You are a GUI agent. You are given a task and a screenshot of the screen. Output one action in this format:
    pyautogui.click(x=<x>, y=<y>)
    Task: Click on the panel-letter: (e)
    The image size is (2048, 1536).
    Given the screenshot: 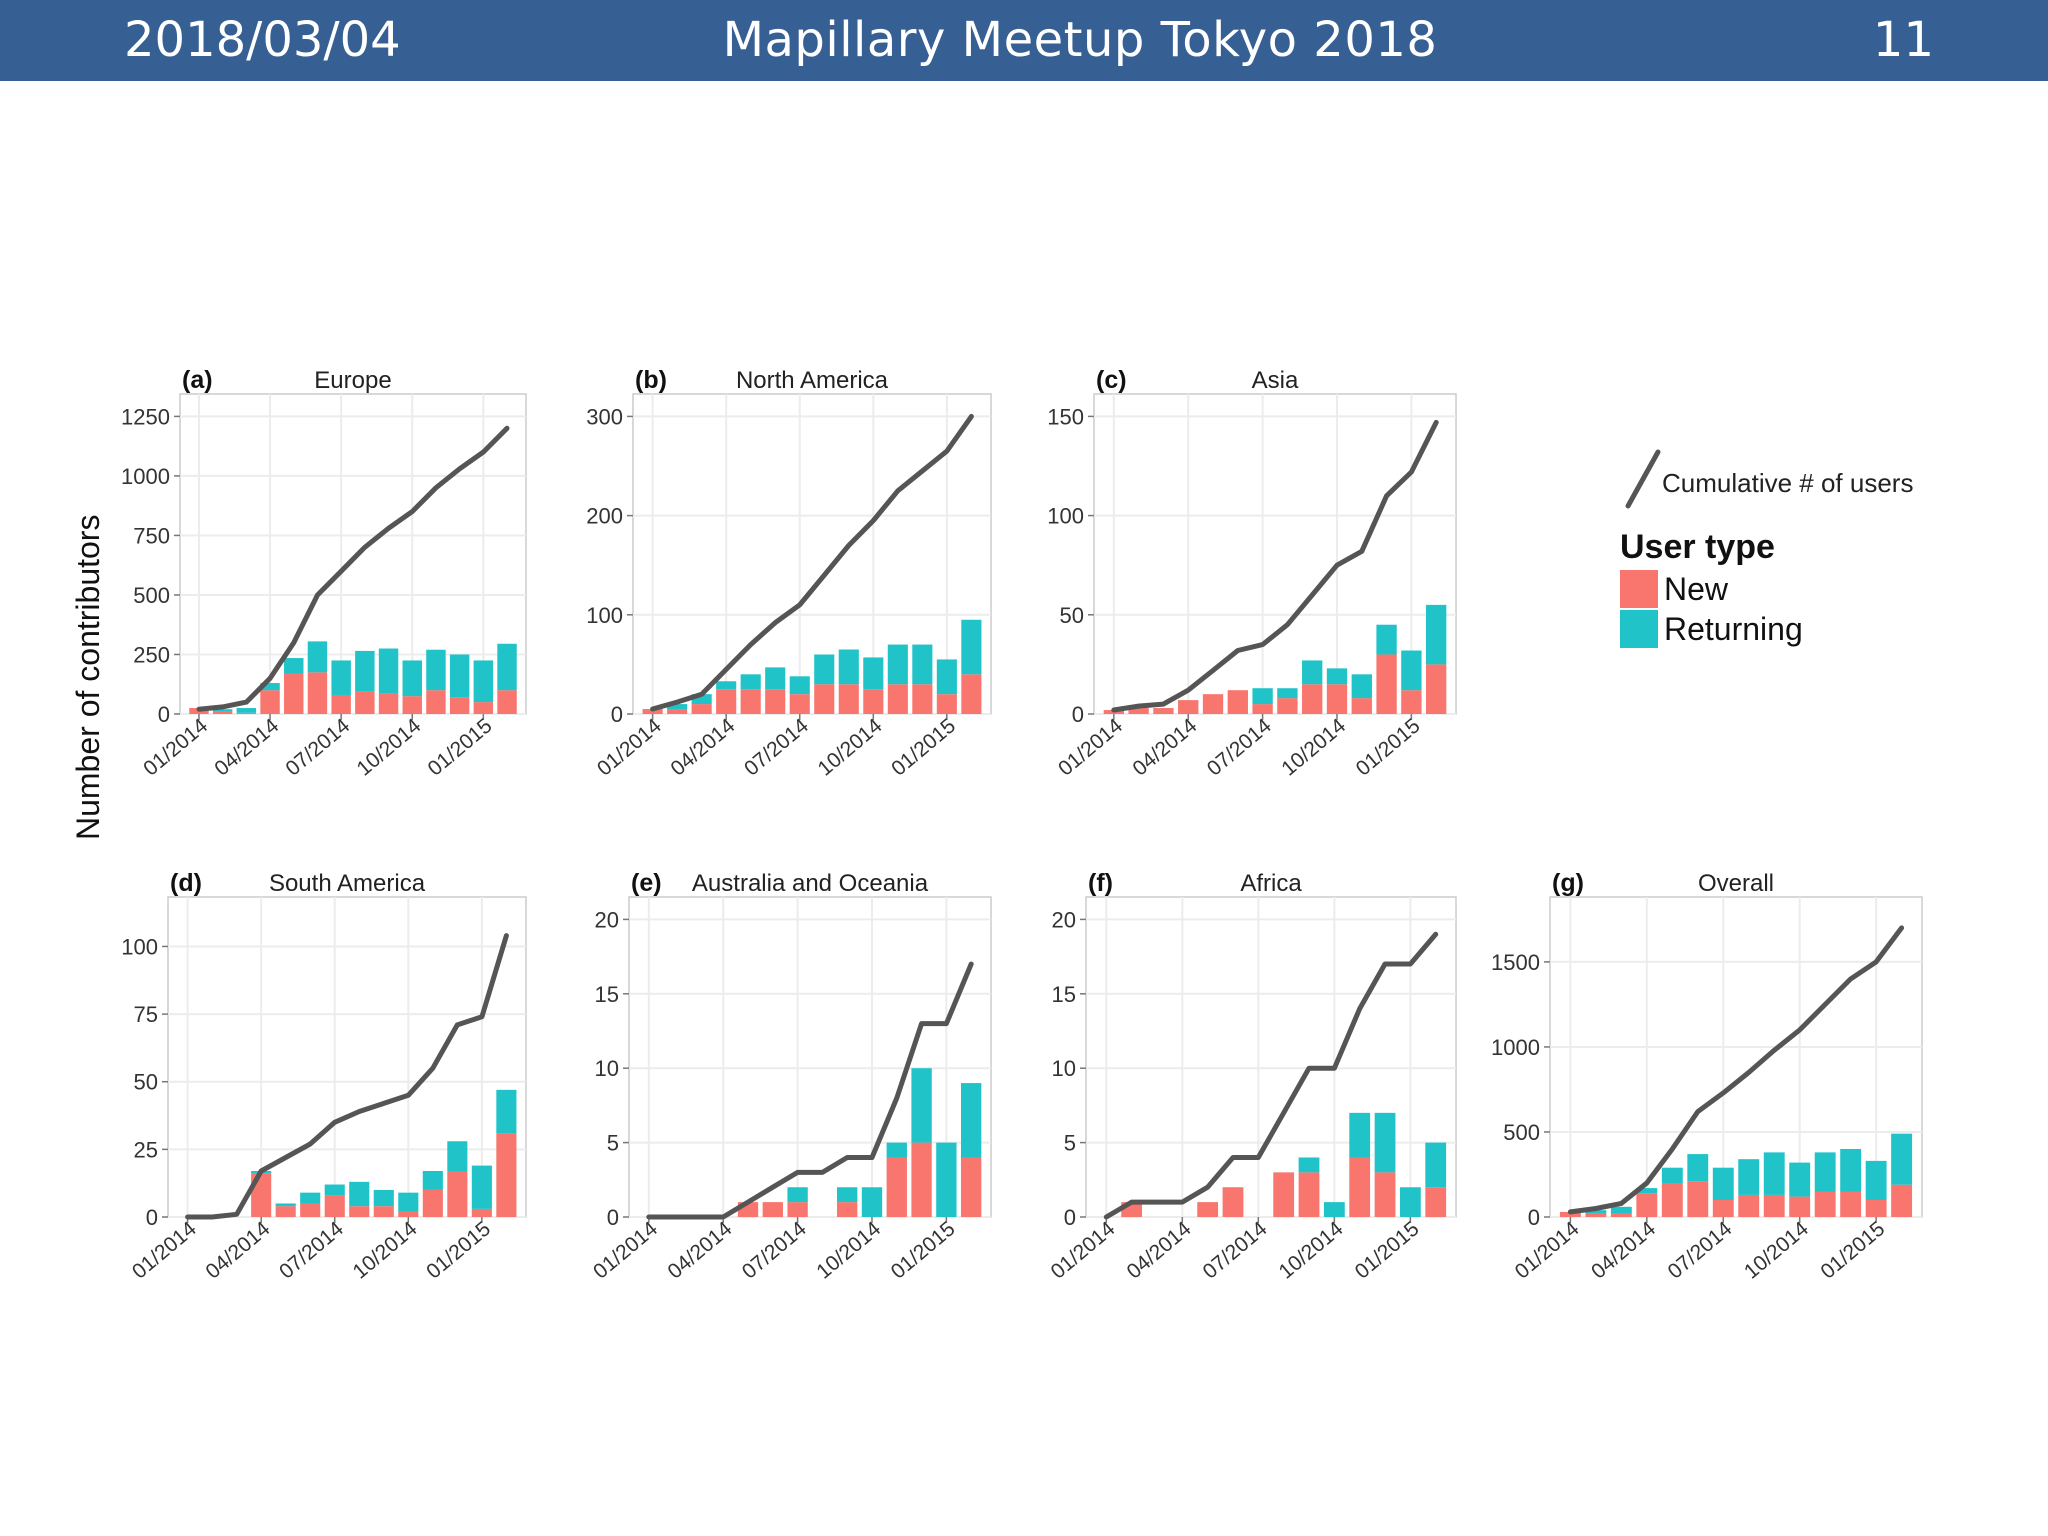 What is the action you would take?
    pyautogui.click(x=646, y=883)
    